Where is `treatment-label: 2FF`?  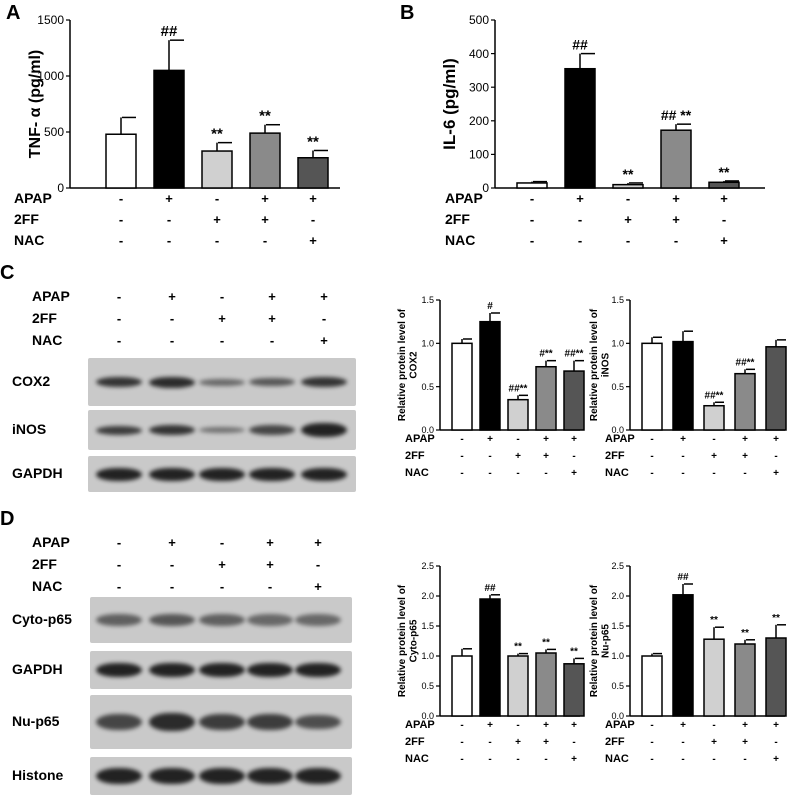 treatment-label: 2FF is located at coordinates (44, 564).